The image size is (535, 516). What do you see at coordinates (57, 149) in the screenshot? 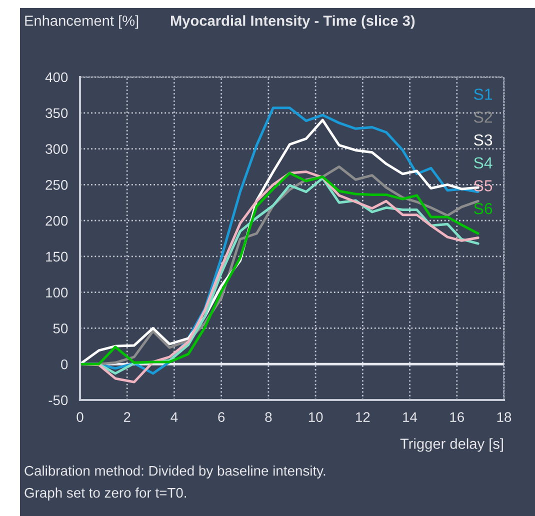
I see `y-tick-label: 300` at bounding box center [57, 149].